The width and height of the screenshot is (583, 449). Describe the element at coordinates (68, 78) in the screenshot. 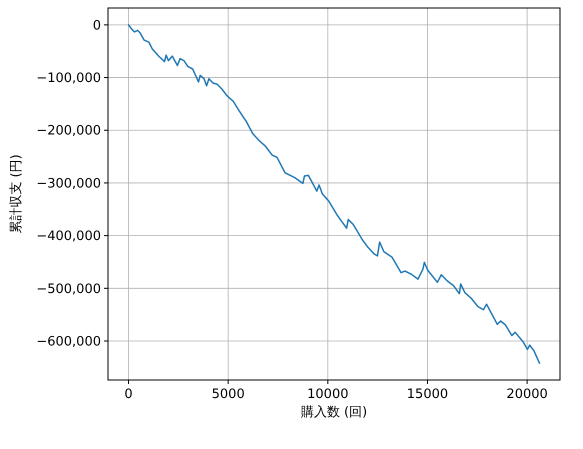

I see `y-tick-label: −100,000` at that location.